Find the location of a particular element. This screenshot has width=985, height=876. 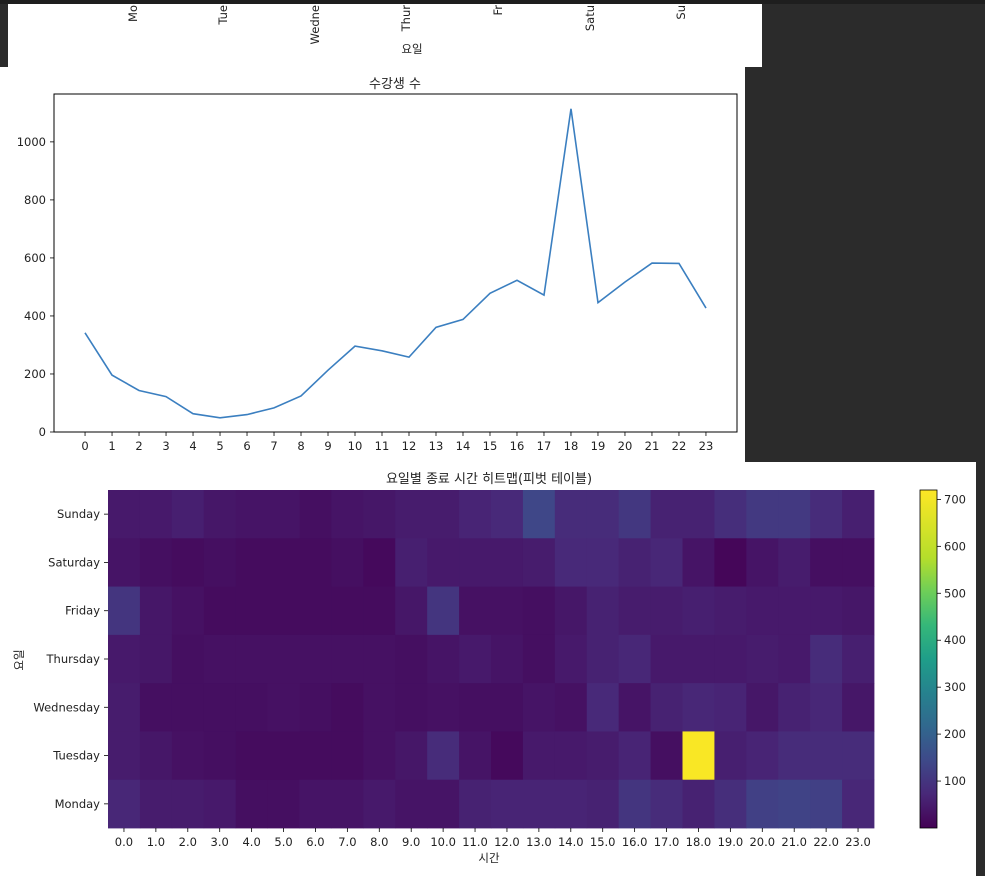

weekday-tick-labels: Mo Tue Wedne Thur Fr Satu Su is located at coordinates (407, 25).